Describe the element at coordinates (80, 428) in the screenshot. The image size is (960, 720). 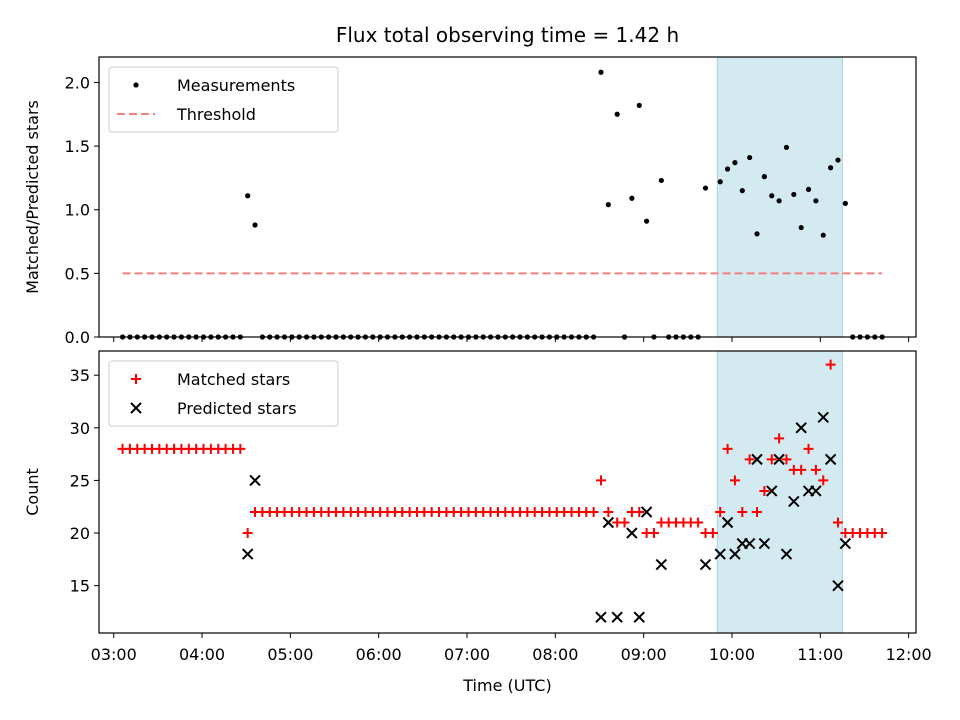
I see `y-tick-label: 30` at that location.